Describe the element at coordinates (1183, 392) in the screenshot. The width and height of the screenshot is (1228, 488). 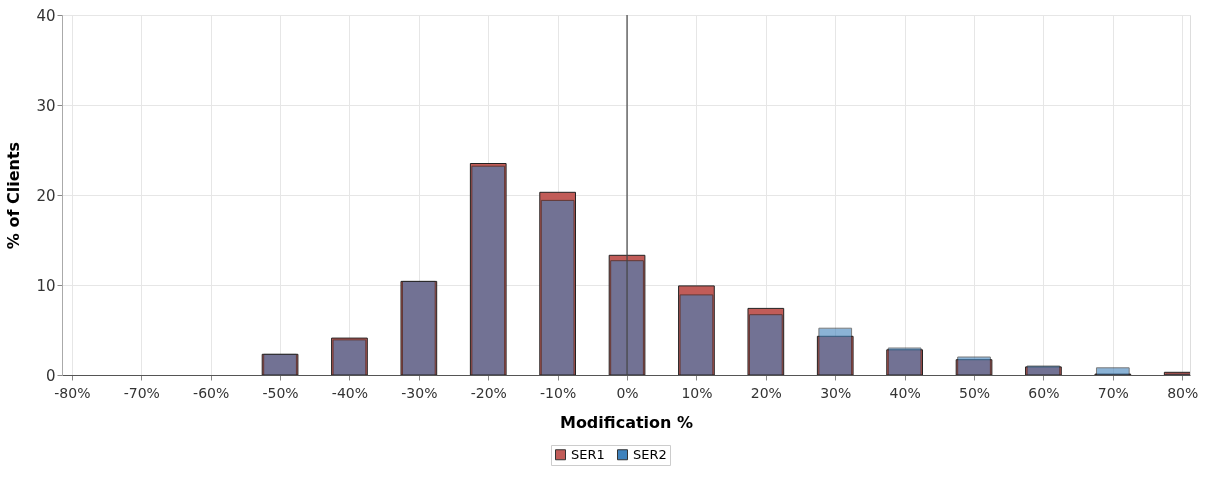
I see `x-tick-label: 80%` at that location.